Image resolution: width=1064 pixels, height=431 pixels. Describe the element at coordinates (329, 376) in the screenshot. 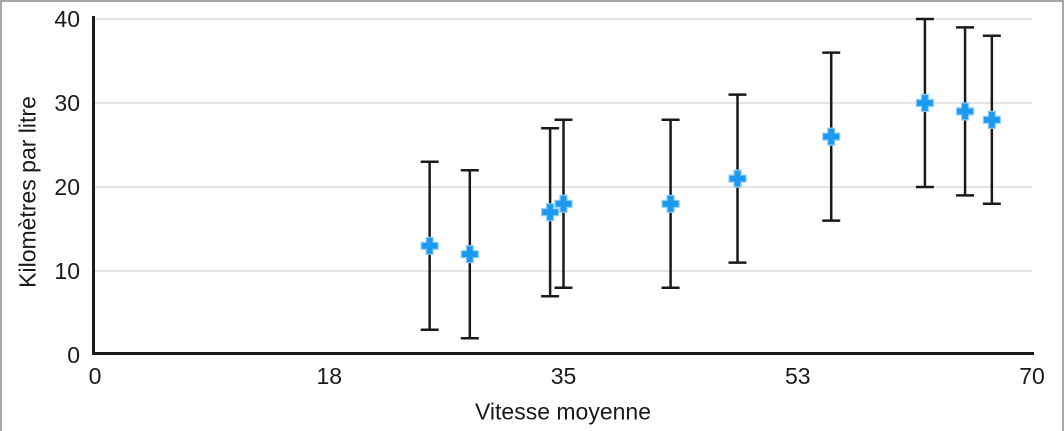

I see `x-tick-label: 18` at that location.